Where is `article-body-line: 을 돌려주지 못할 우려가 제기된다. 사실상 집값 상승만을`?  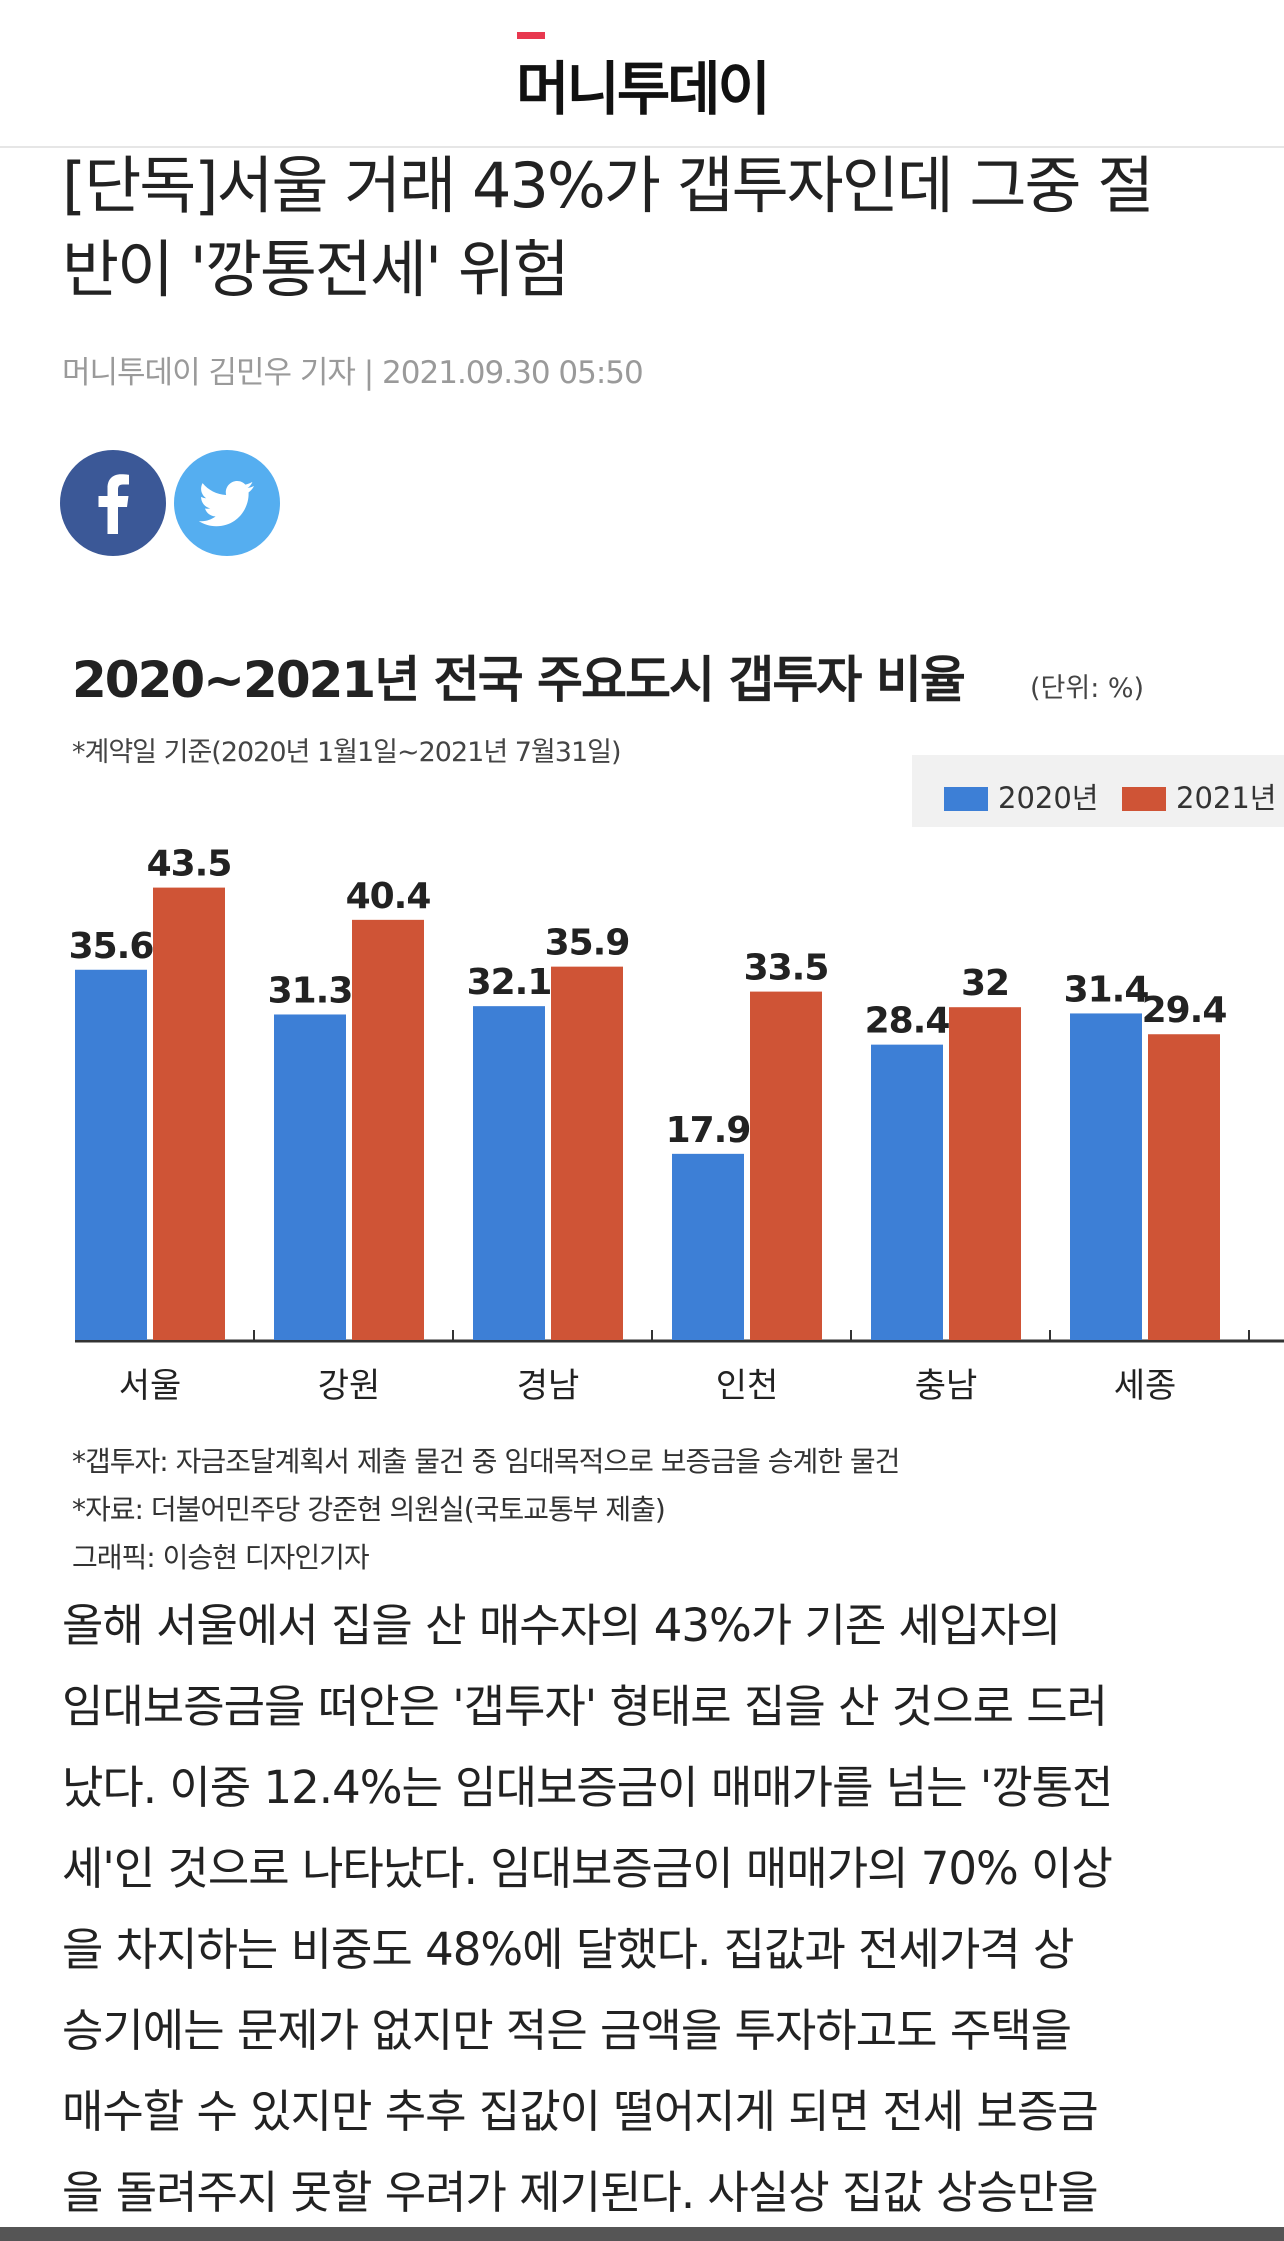 article-body-line: 을 돌려주지 못할 우려가 제기된다. 사실상 집값 상승만을 is located at coordinates (580, 2192).